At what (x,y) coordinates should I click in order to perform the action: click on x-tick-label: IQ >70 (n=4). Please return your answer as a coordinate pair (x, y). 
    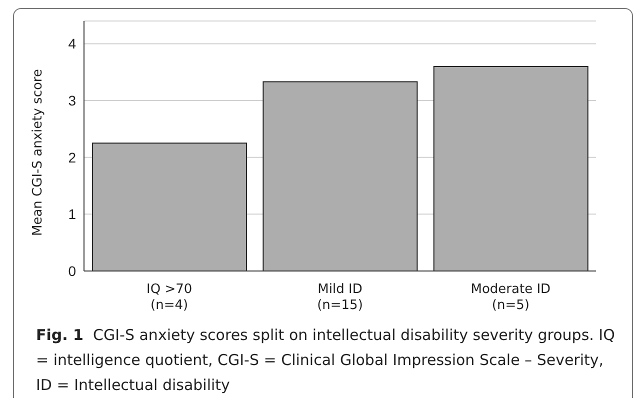
    Looking at the image, I should click on (169, 297).